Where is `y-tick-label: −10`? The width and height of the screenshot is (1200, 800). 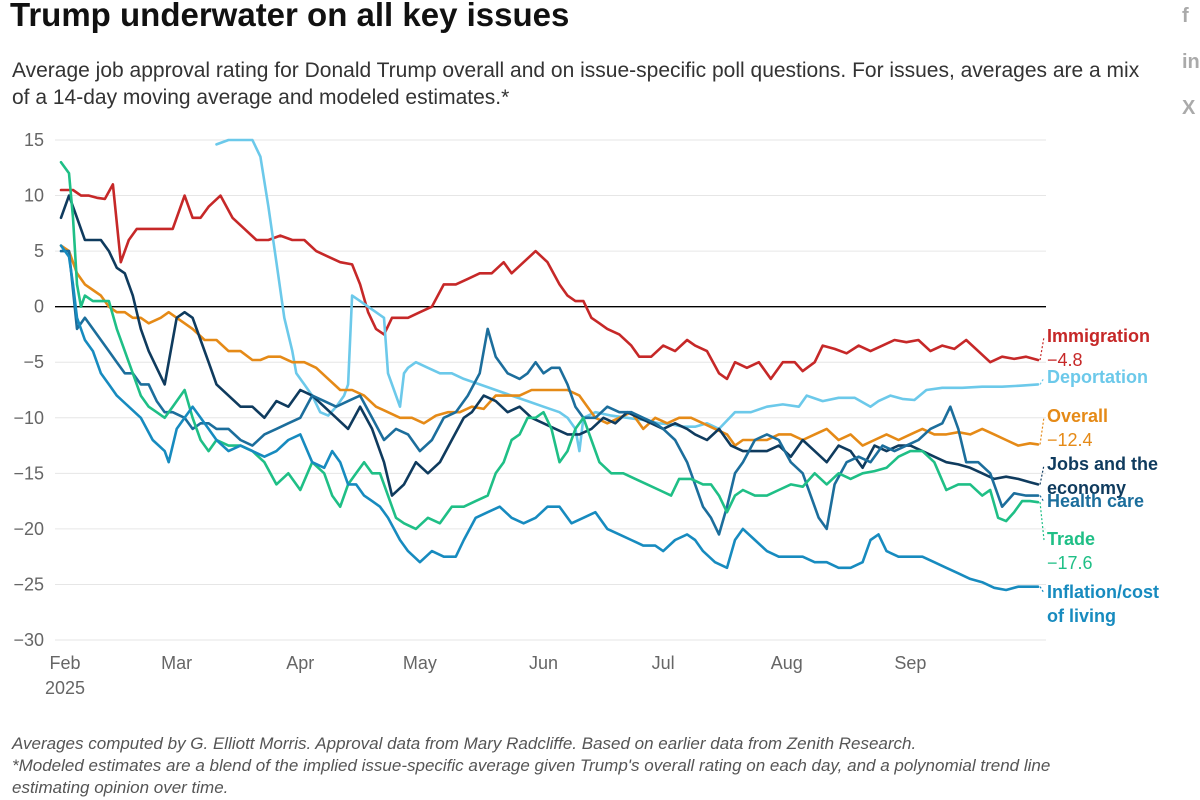
y-tick-label: −10 is located at coordinates (28, 418).